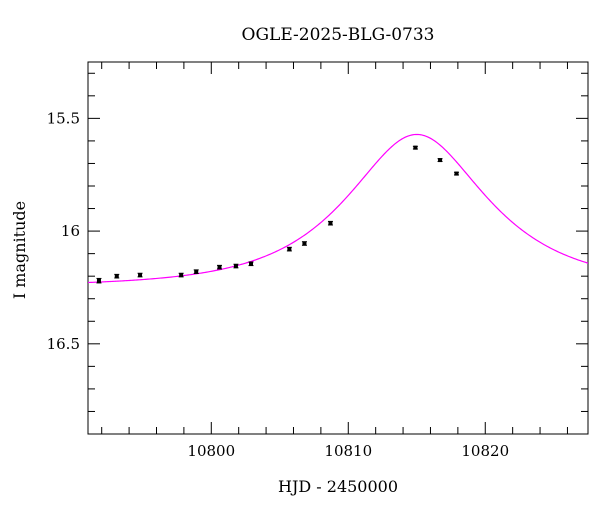 This screenshot has height=512, width=600. I want to click on y-tick-label: 15.5, so click(63, 118).